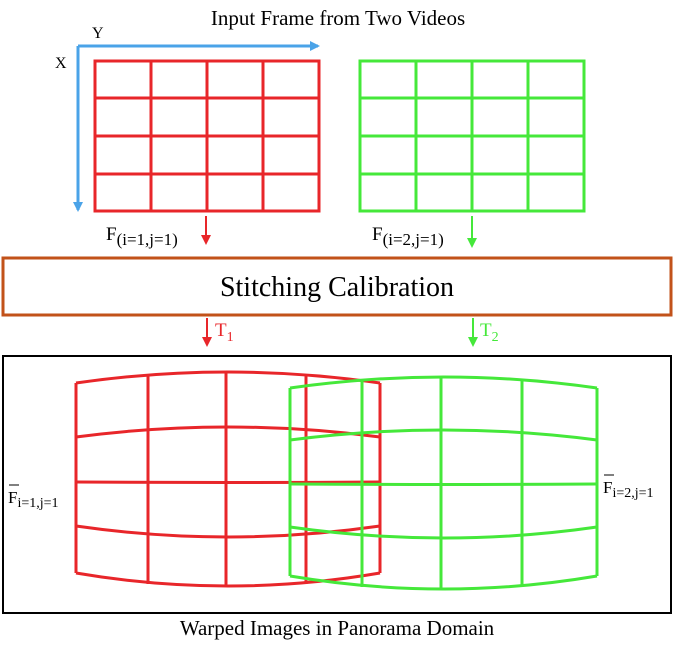  Describe the element at coordinates (111, 234) in the screenshot. I see `frame-1-label-main: F` at that location.